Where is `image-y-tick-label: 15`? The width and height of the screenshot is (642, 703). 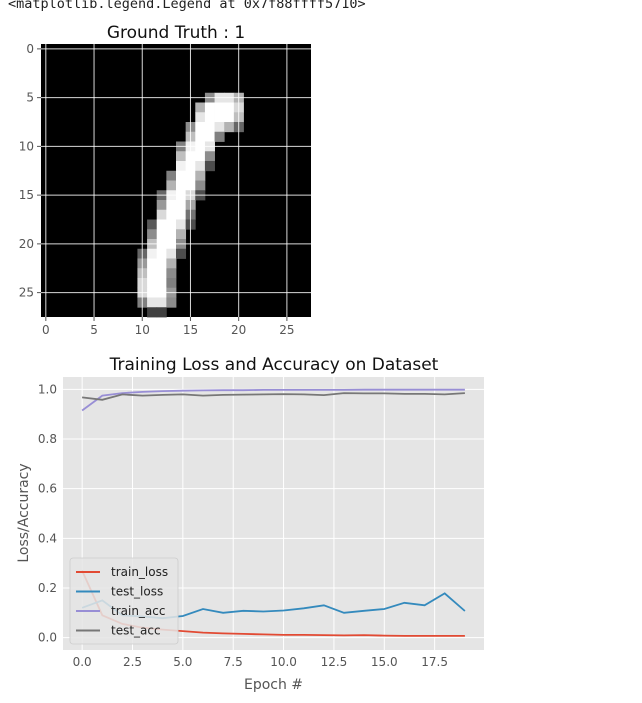
image-y-tick-label: 15 is located at coordinates (26, 195).